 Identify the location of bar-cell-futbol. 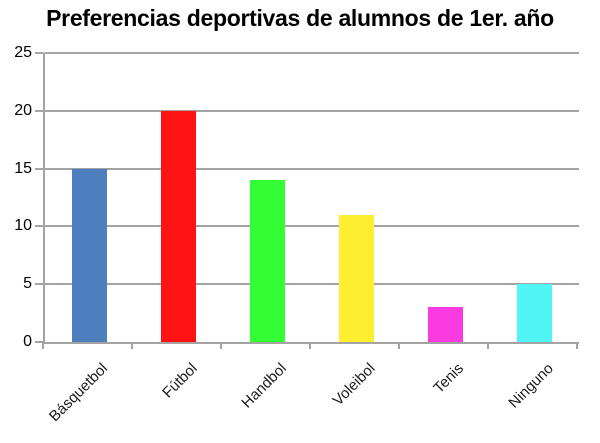
(178, 197).